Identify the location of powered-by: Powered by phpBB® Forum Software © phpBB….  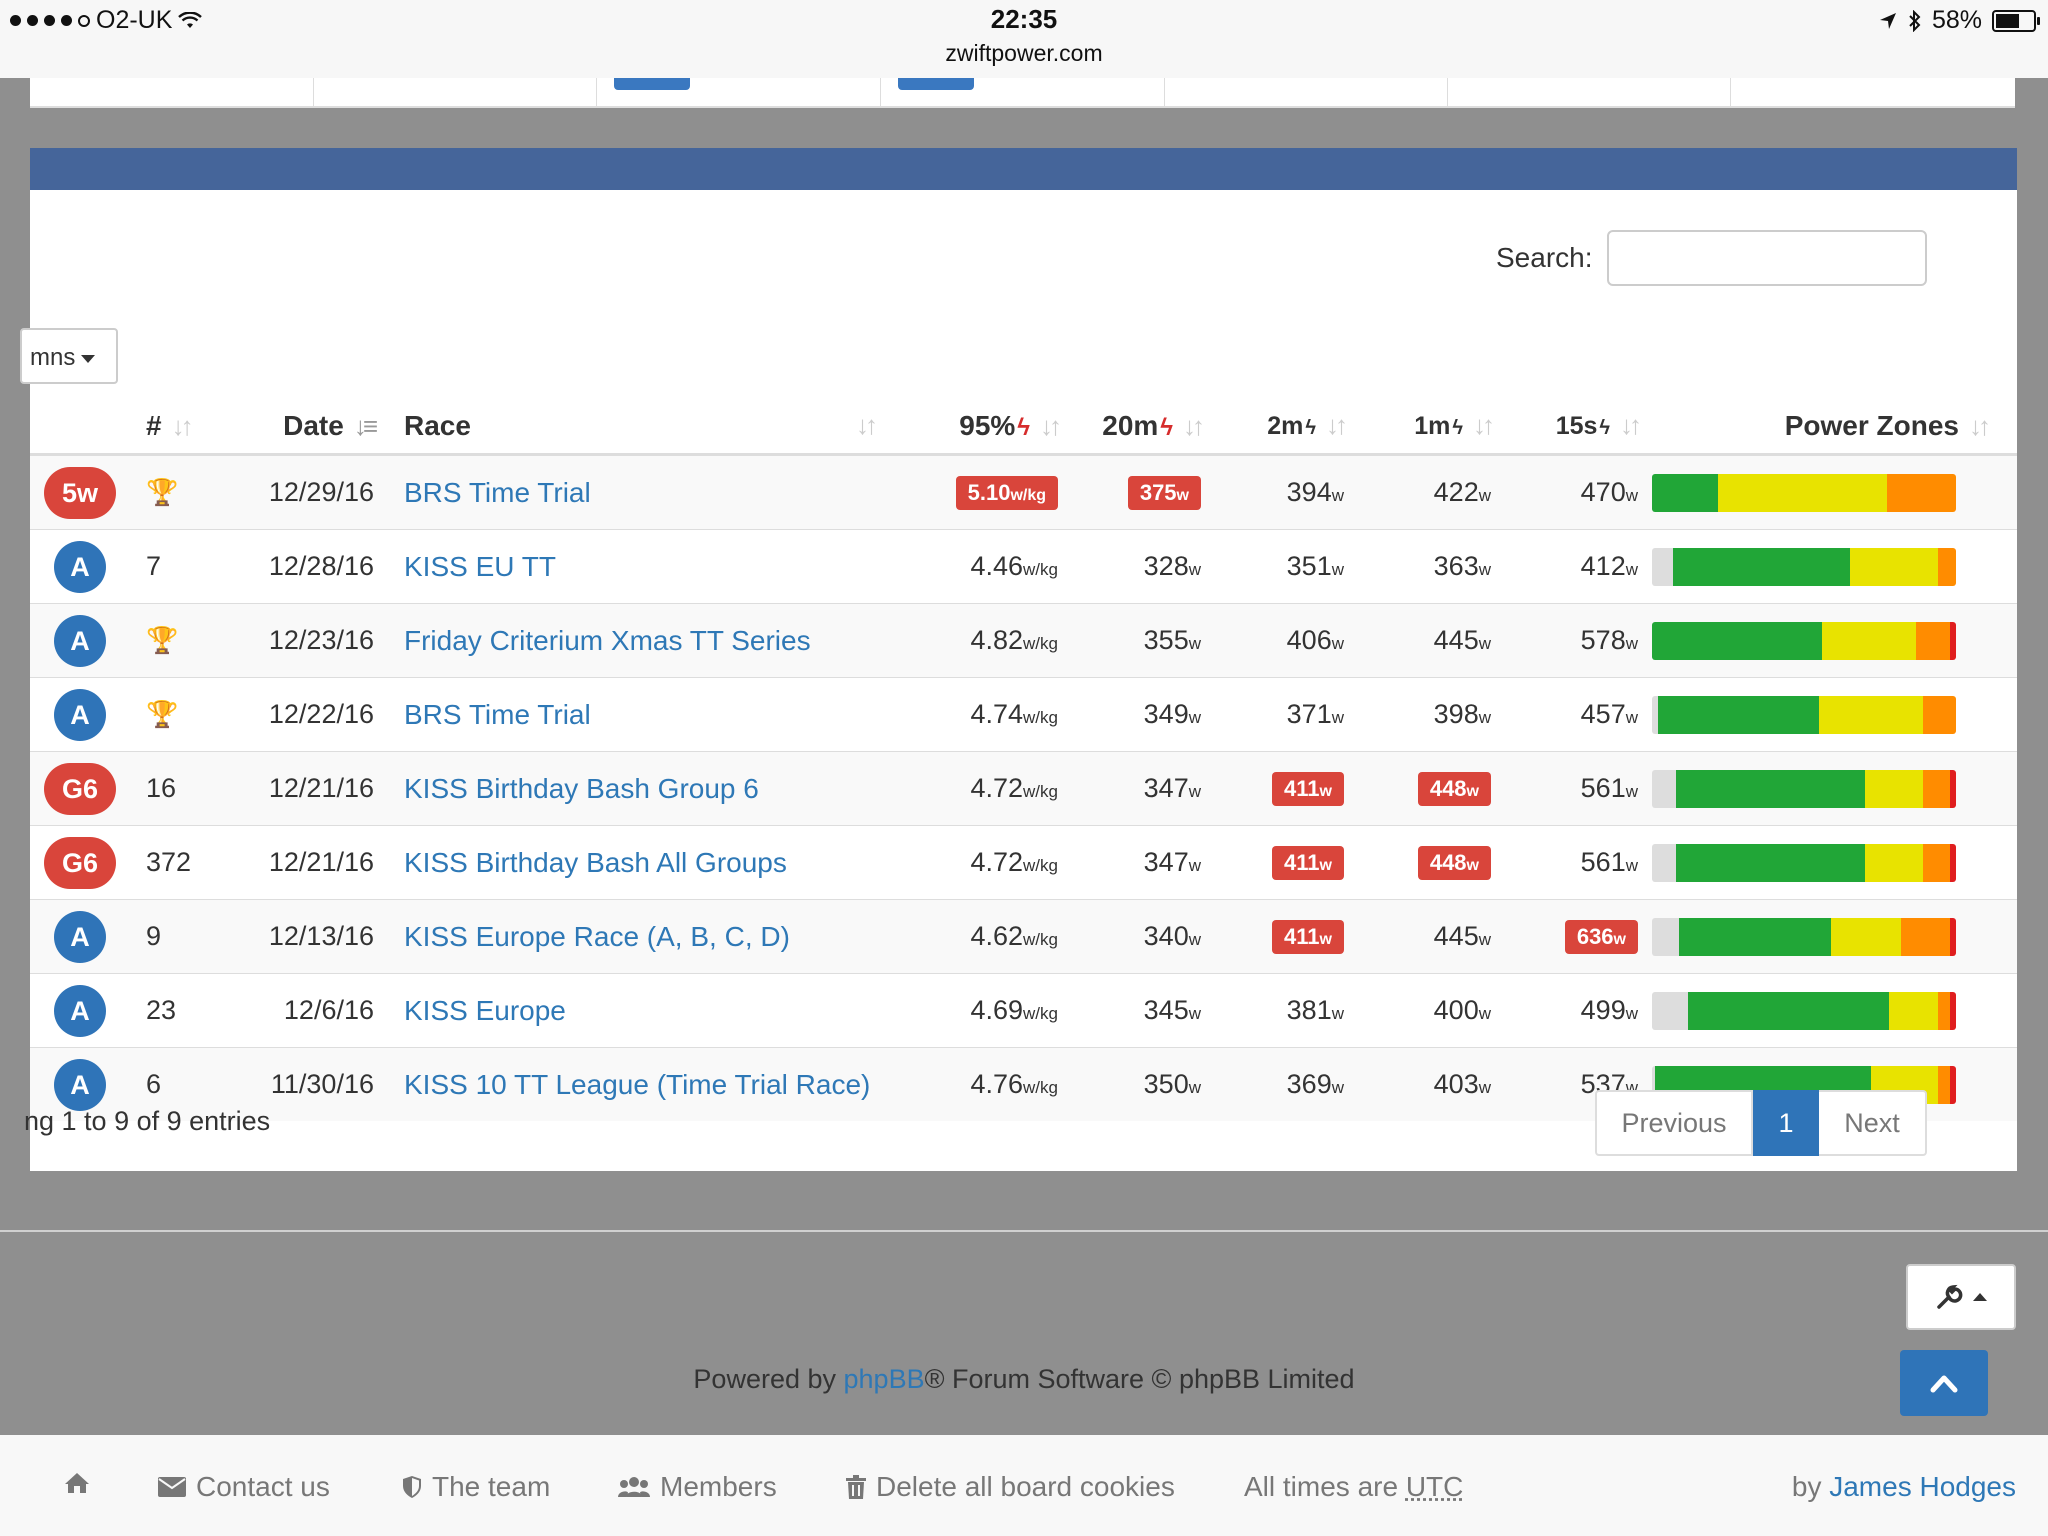
(1024, 1379).